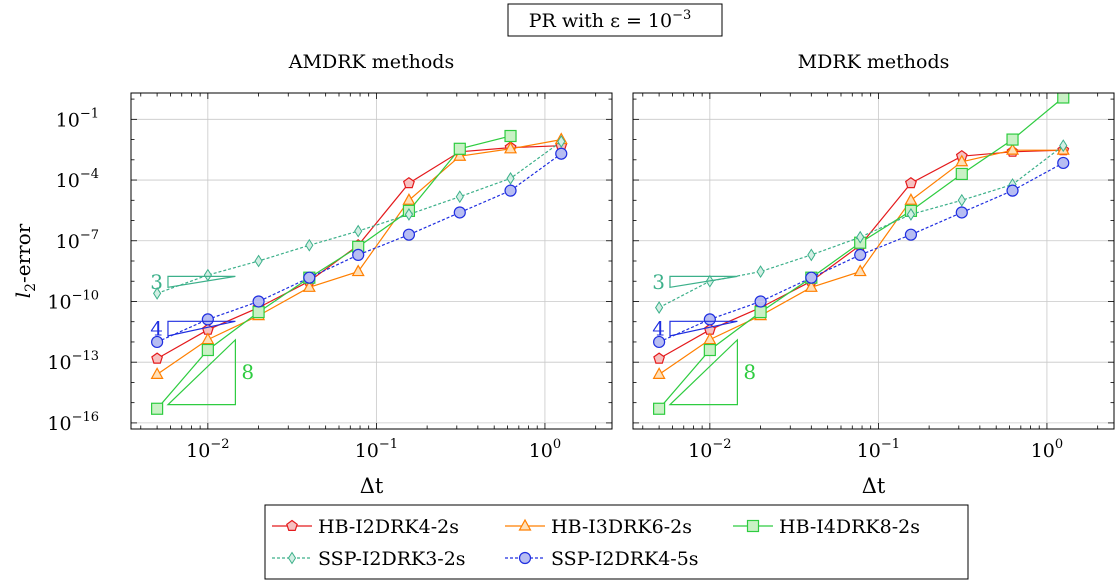 This screenshot has height=580, width=1116. I want to click on panel-title: AMDRK methods, so click(371, 62).